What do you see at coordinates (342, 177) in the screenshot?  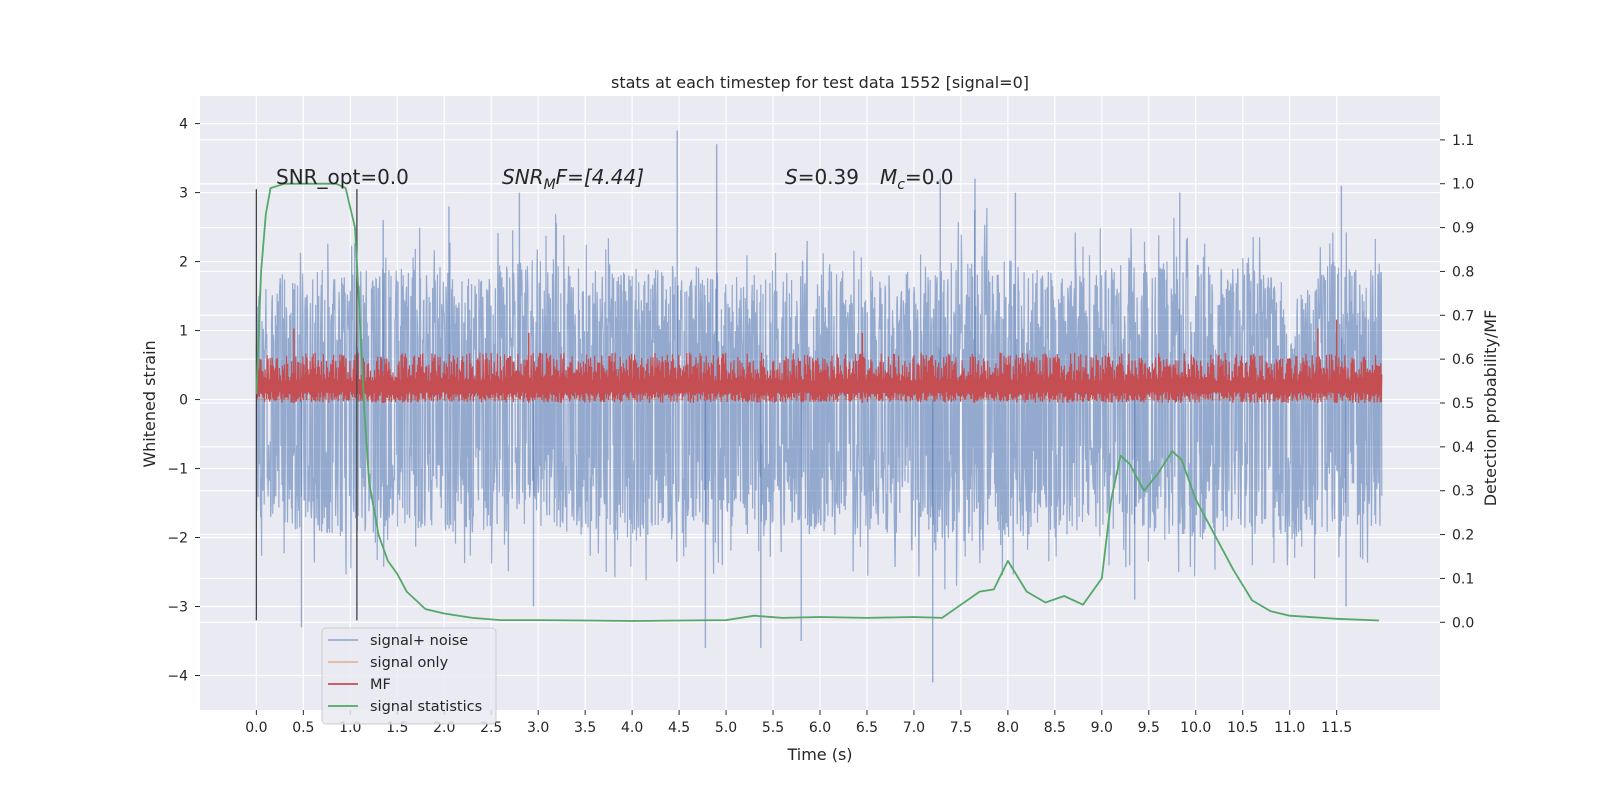 I see `annotation-snr-opt: SNR_opt=0.0` at bounding box center [342, 177].